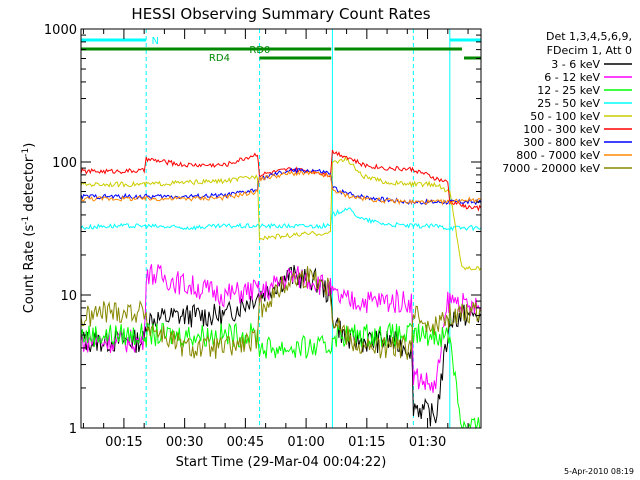 The width and height of the screenshot is (640, 480). What do you see at coordinates (280, 14) in the screenshot?
I see `chart-title: HESSI Observing Summary Count Rates` at bounding box center [280, 14].